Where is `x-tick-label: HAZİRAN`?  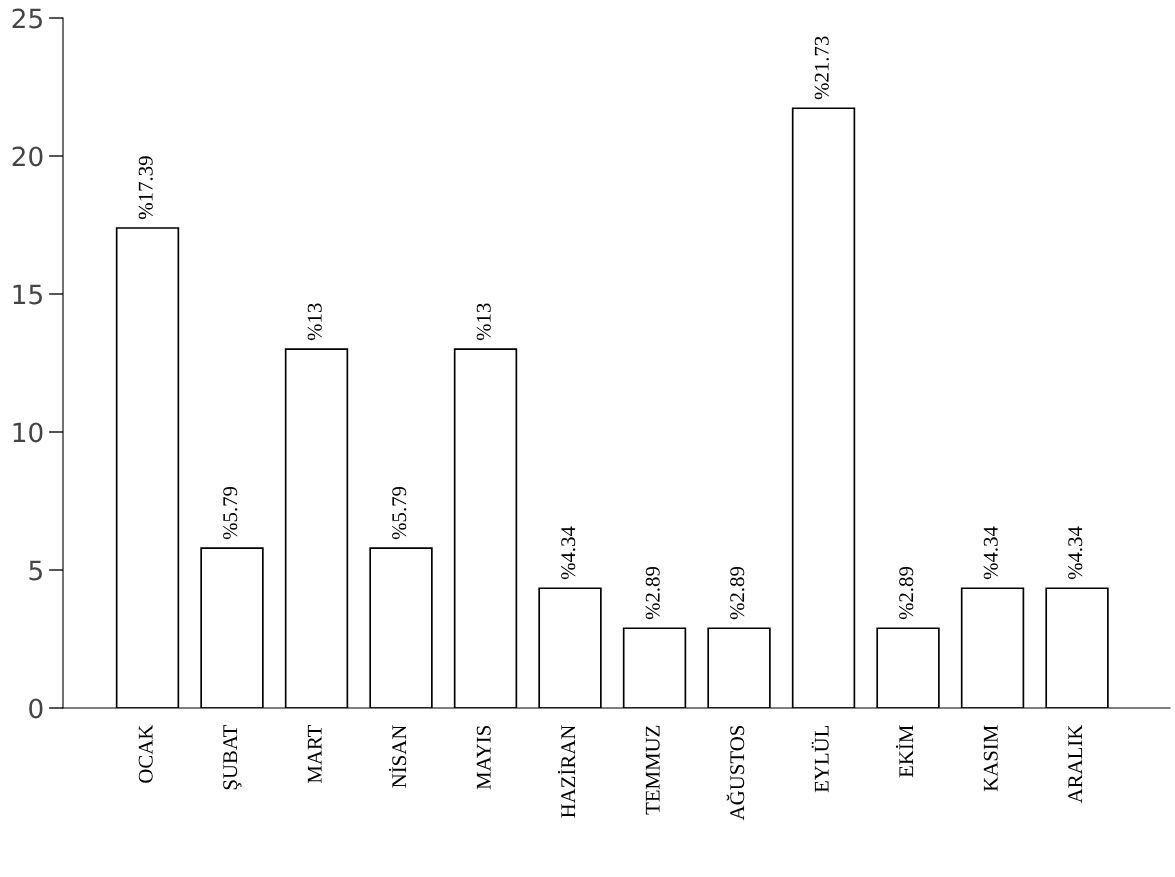 x-tick-label: HAZİRAN is located at coordinates (566, 771).